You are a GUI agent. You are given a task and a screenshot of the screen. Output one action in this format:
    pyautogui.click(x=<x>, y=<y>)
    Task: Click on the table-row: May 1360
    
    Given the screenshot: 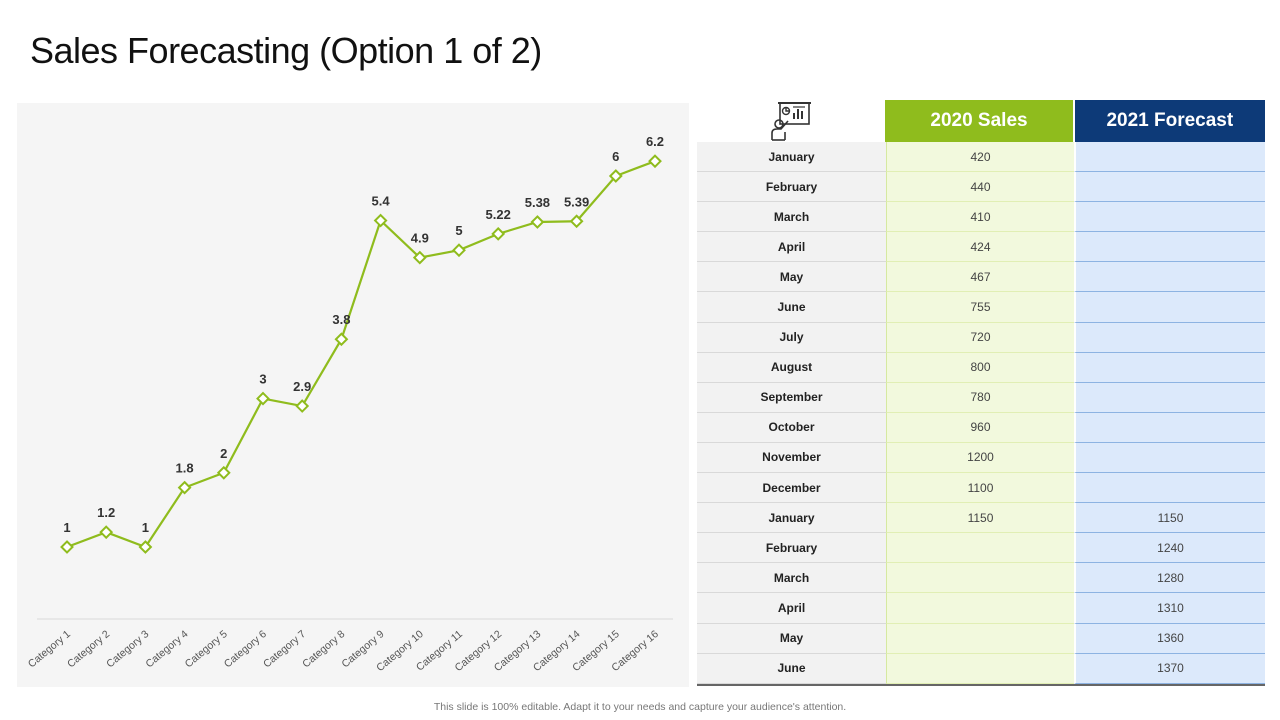 What is the action you would take?
    pyautogui.click(x=981, y=638)
    